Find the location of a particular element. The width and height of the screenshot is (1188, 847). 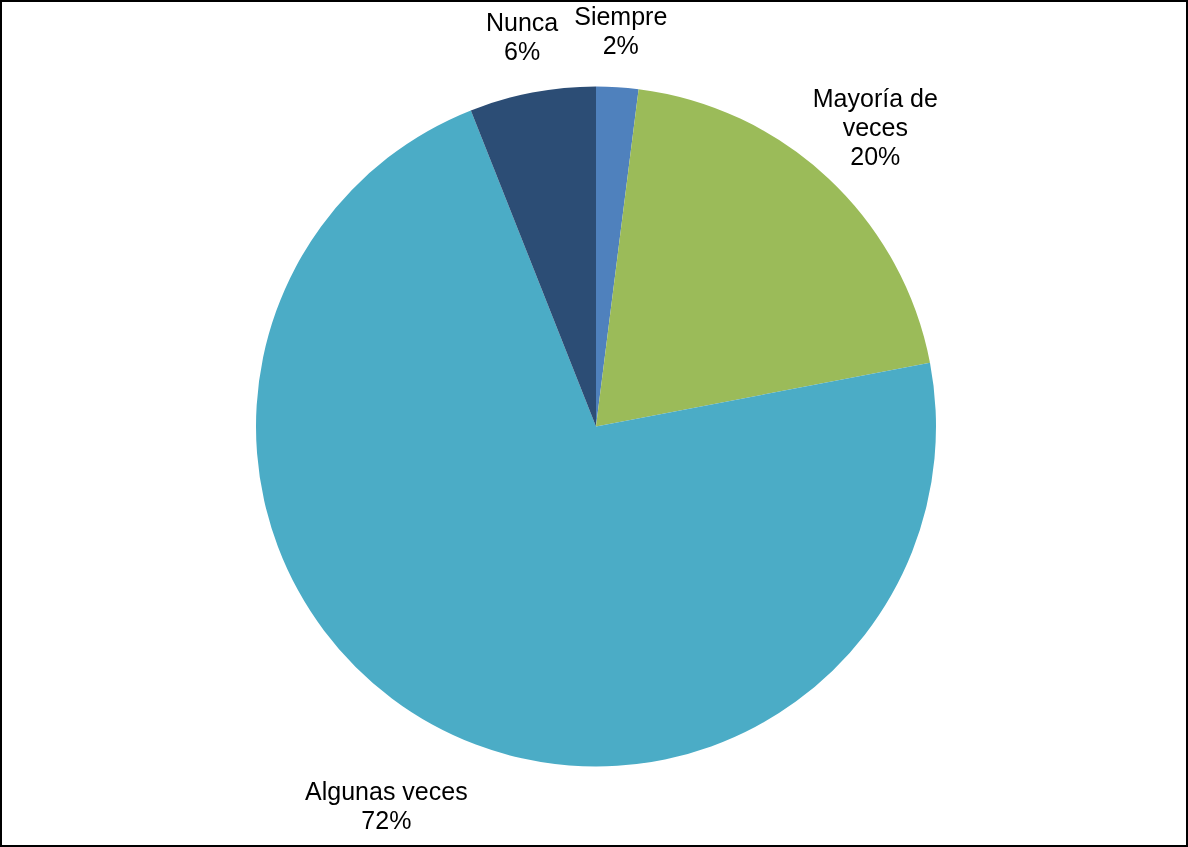

slice-label: Mayoría de veces is located at coordinates (875, 112).